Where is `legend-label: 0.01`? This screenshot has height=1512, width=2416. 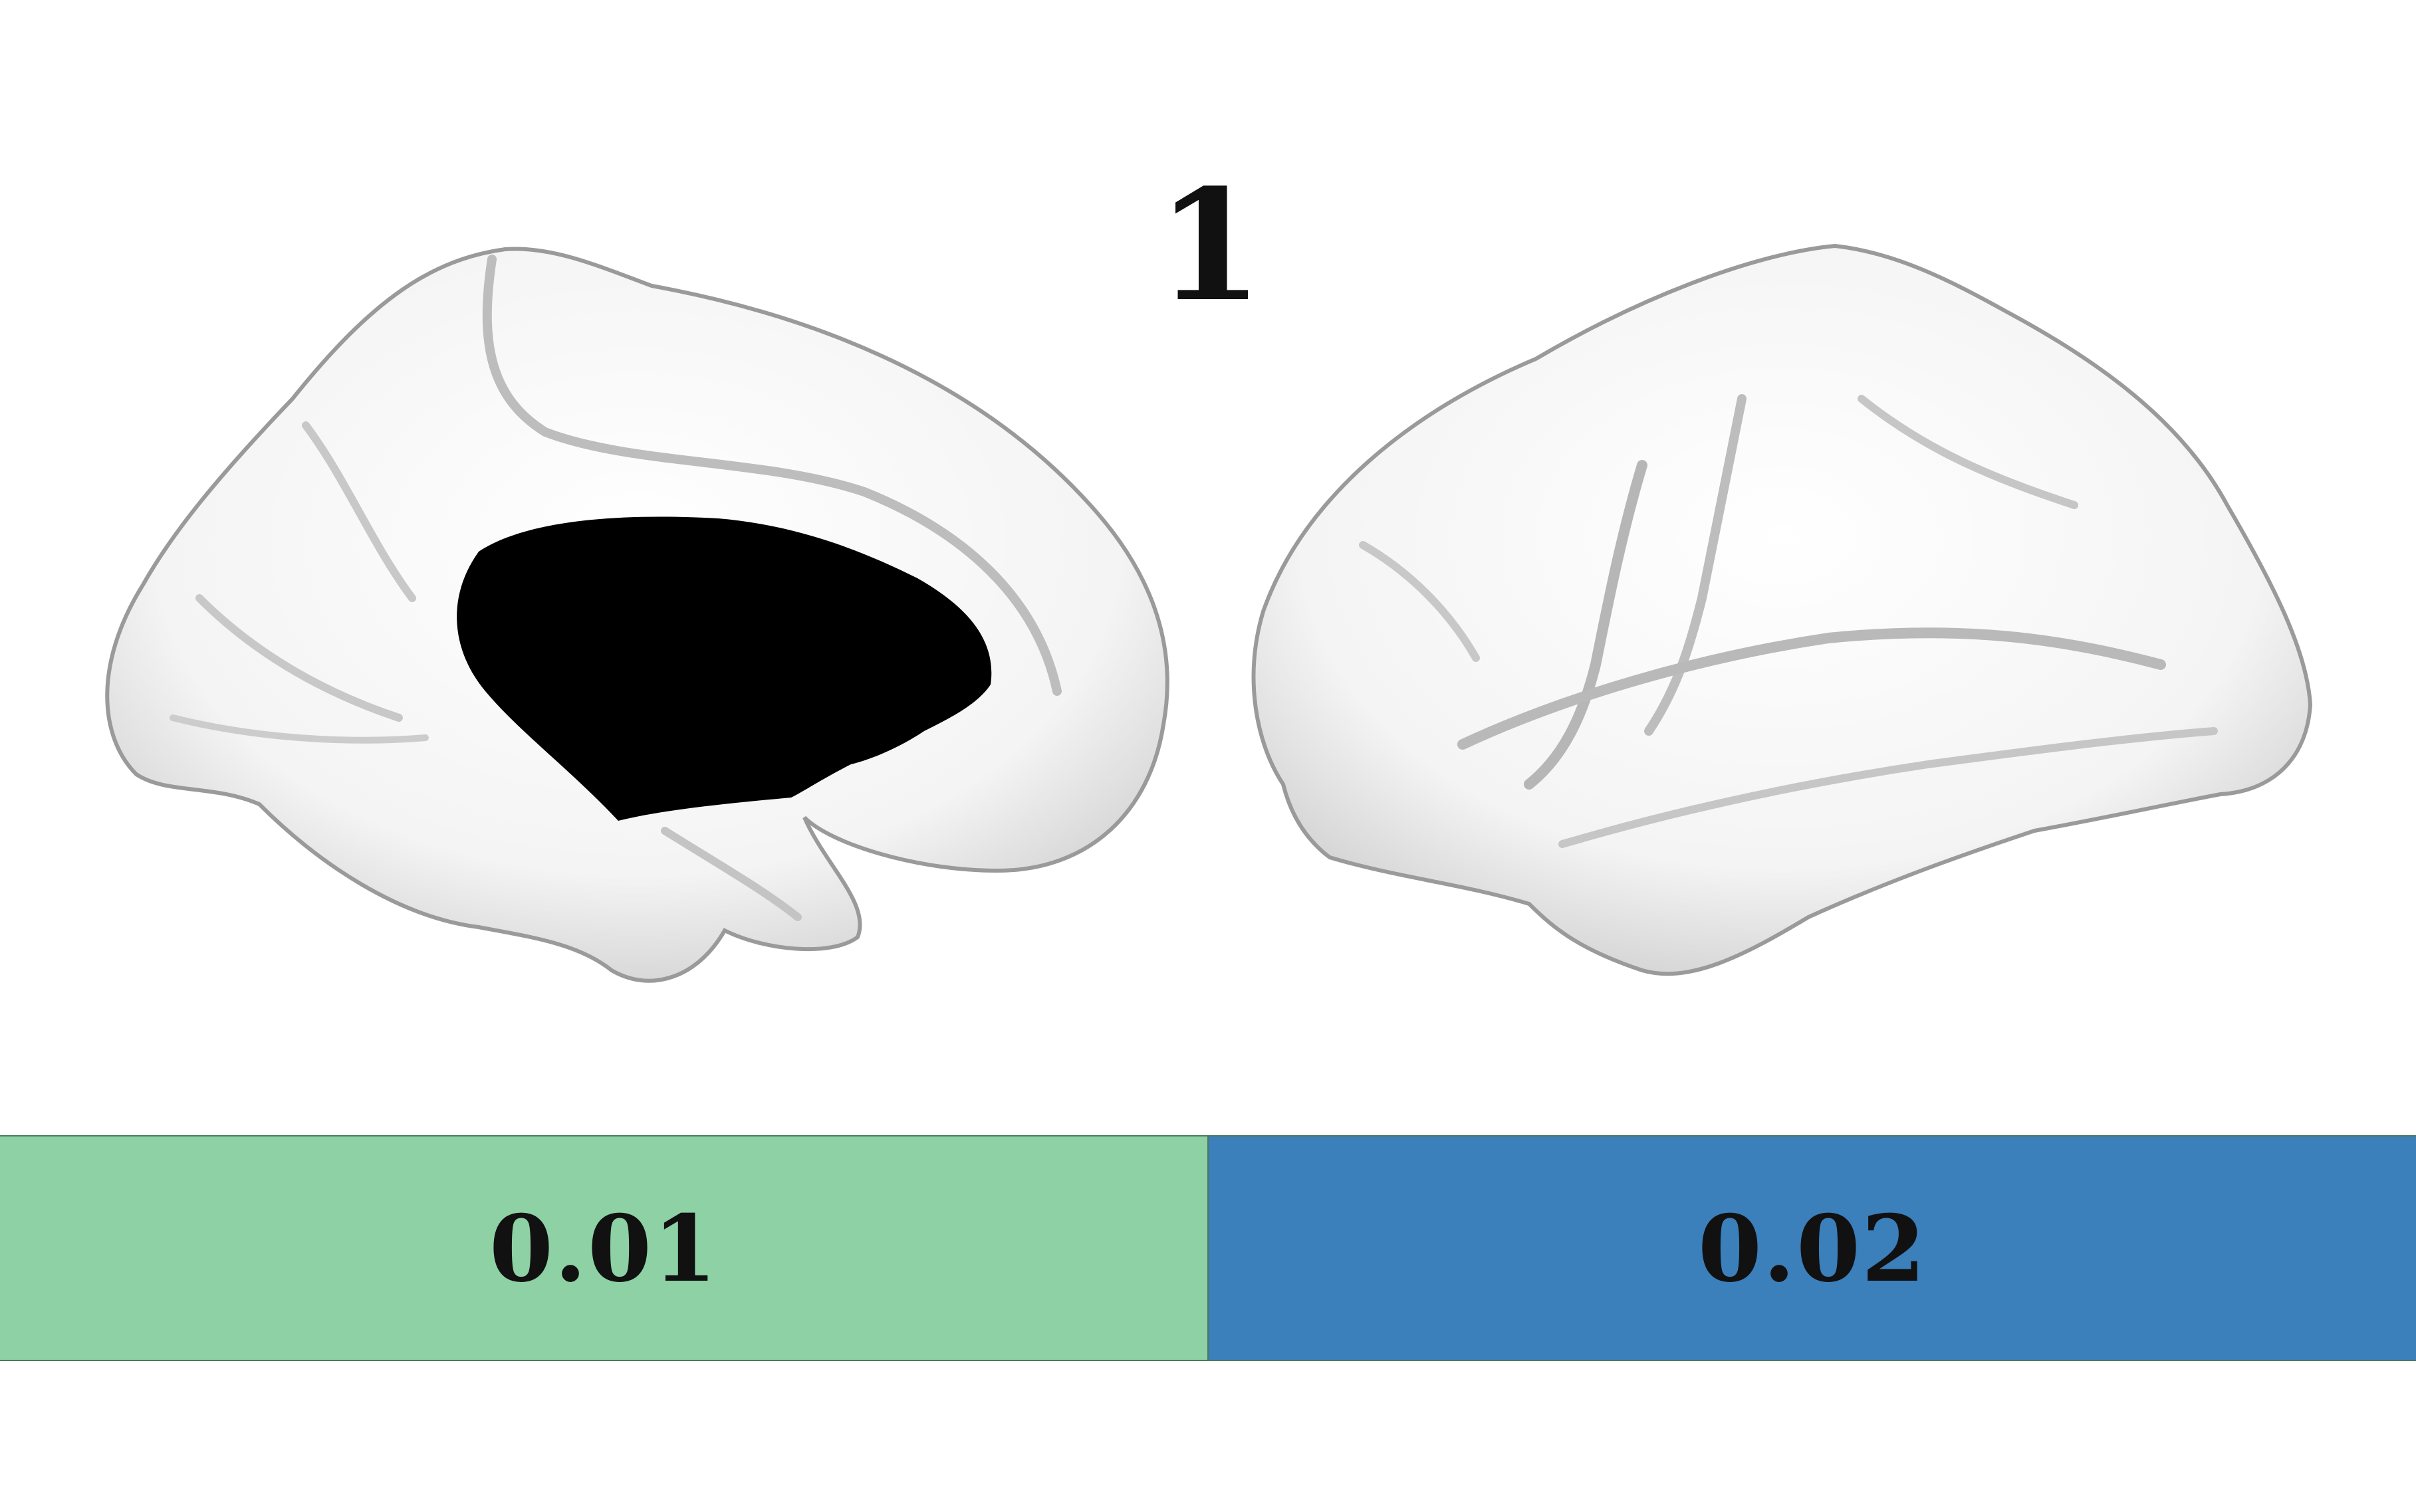
legend-label: 0.01 is located at coordinates (604, 1248).